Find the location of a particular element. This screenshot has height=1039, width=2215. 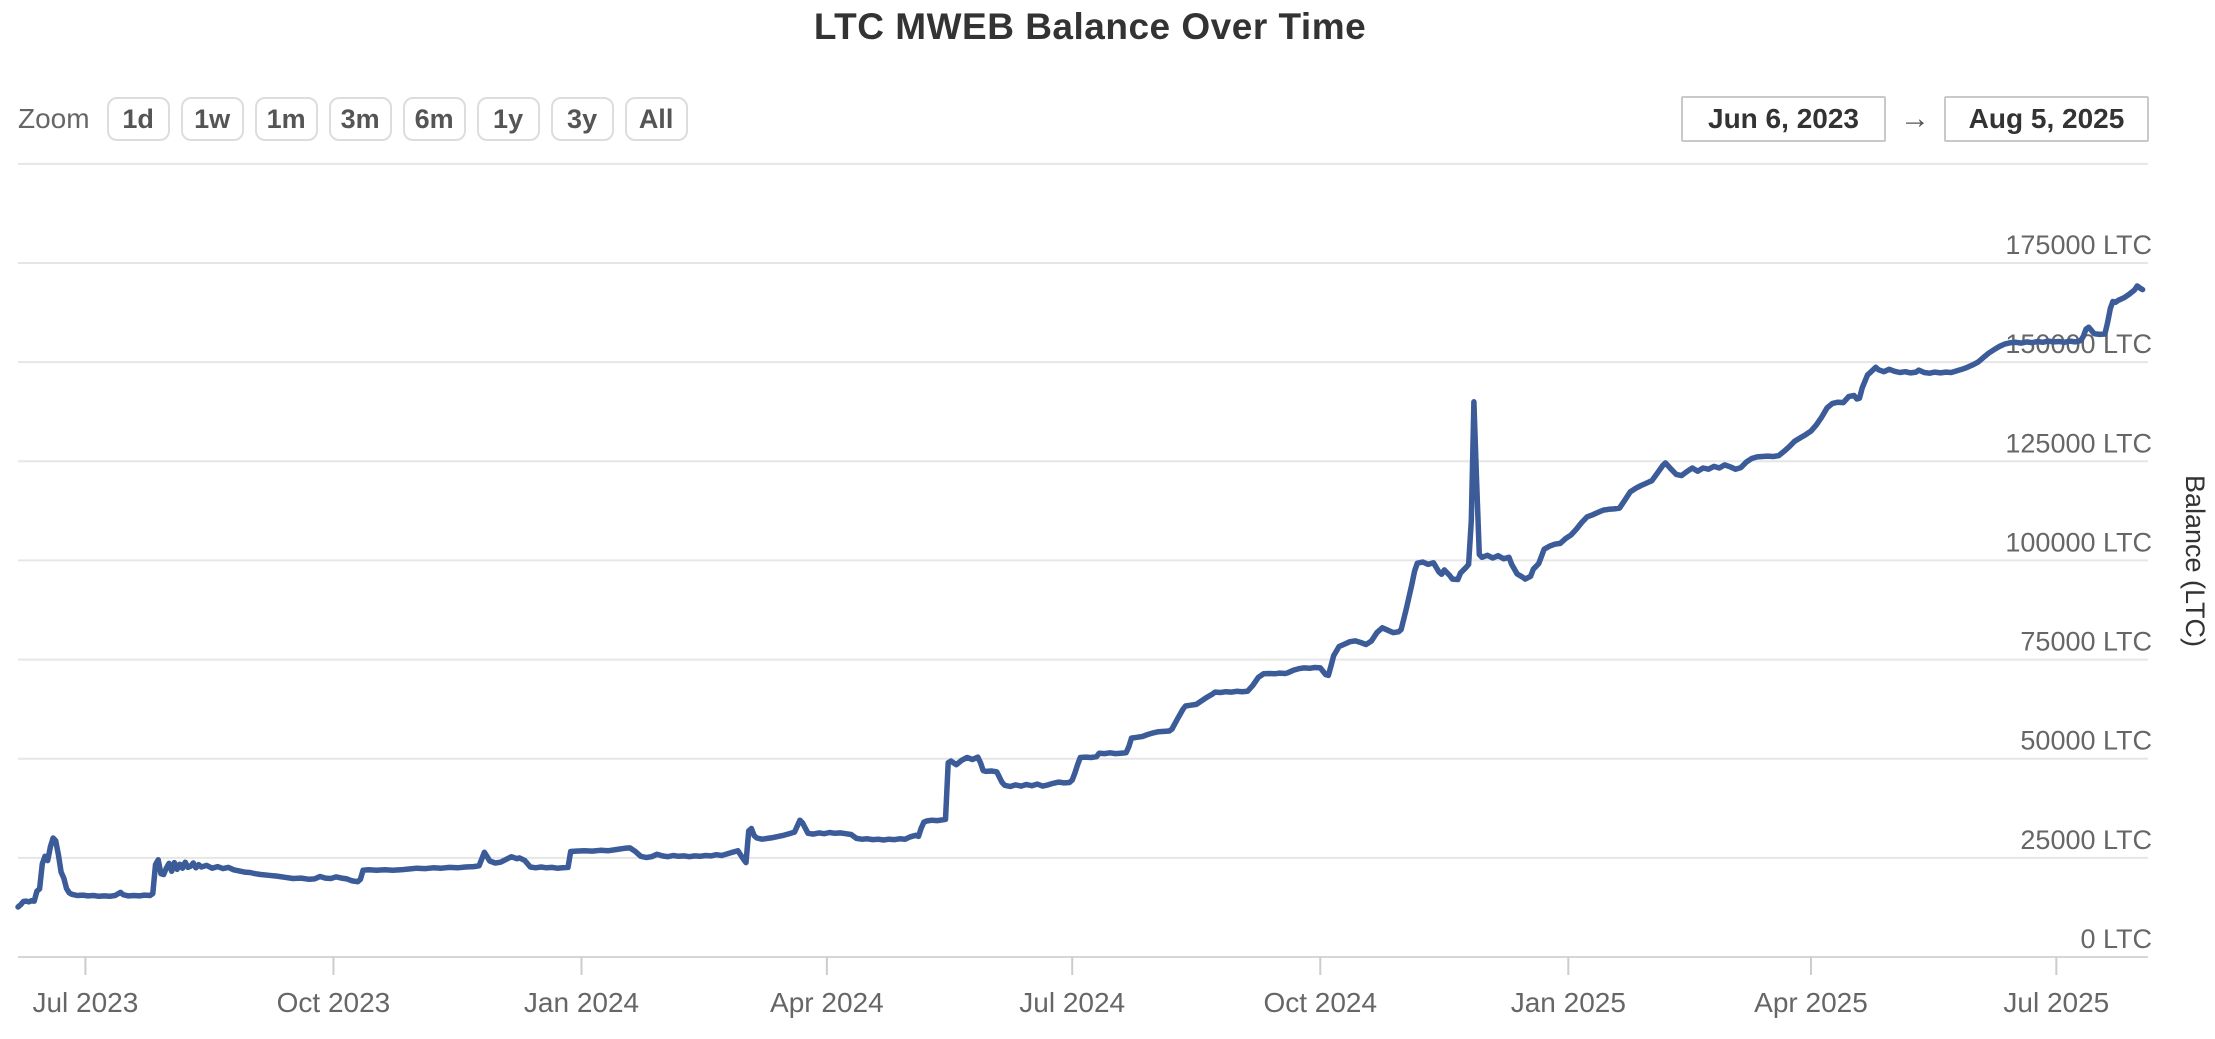

zoom-button-3y: 3y is located at coordinates (582, 119).